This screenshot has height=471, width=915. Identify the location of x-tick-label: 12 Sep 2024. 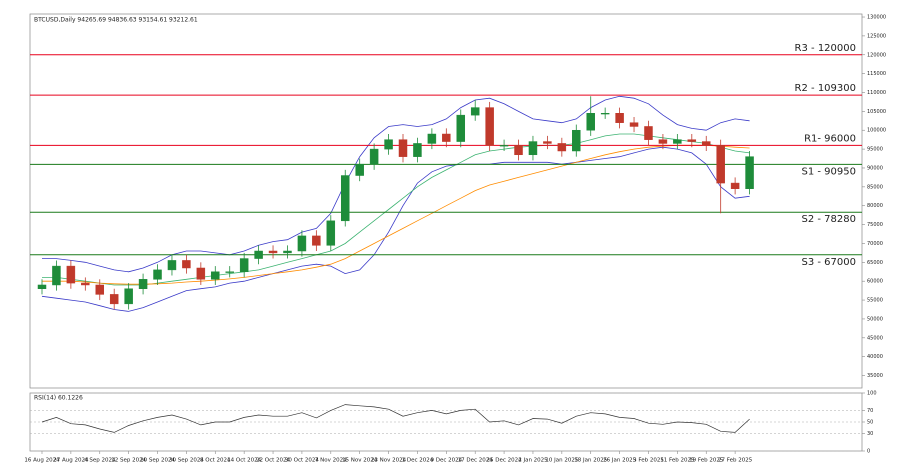
(128, 461).